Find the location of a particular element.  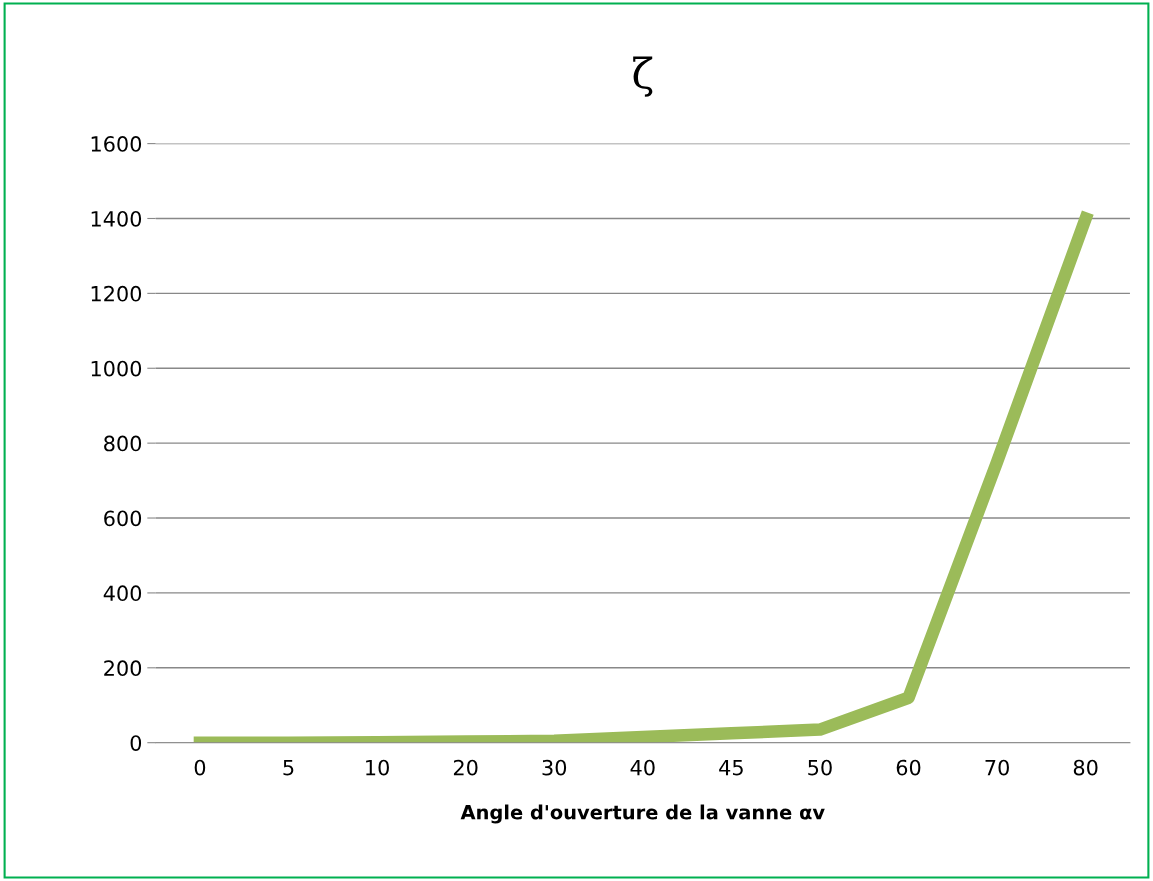

x-tick-label: 5 is located at coordinates (288, 767).